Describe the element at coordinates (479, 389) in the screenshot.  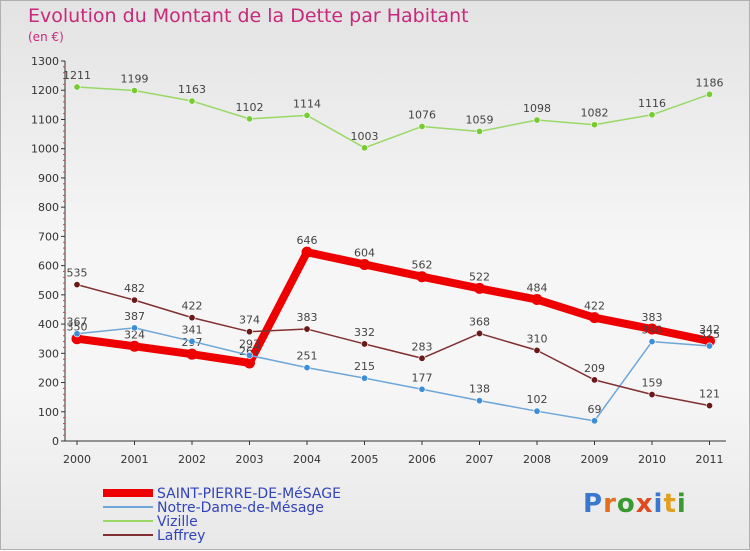
I see `data-label: 138` at that location.